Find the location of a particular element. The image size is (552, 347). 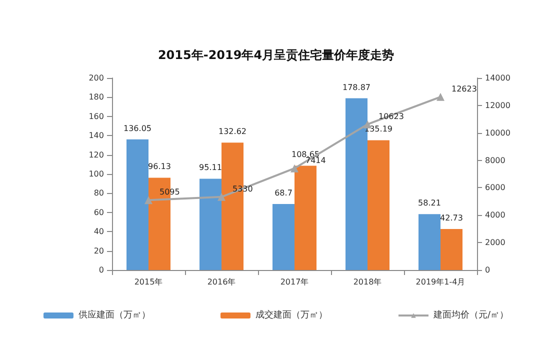

y-tick-label: 180 is located at coordinates (96, 97).